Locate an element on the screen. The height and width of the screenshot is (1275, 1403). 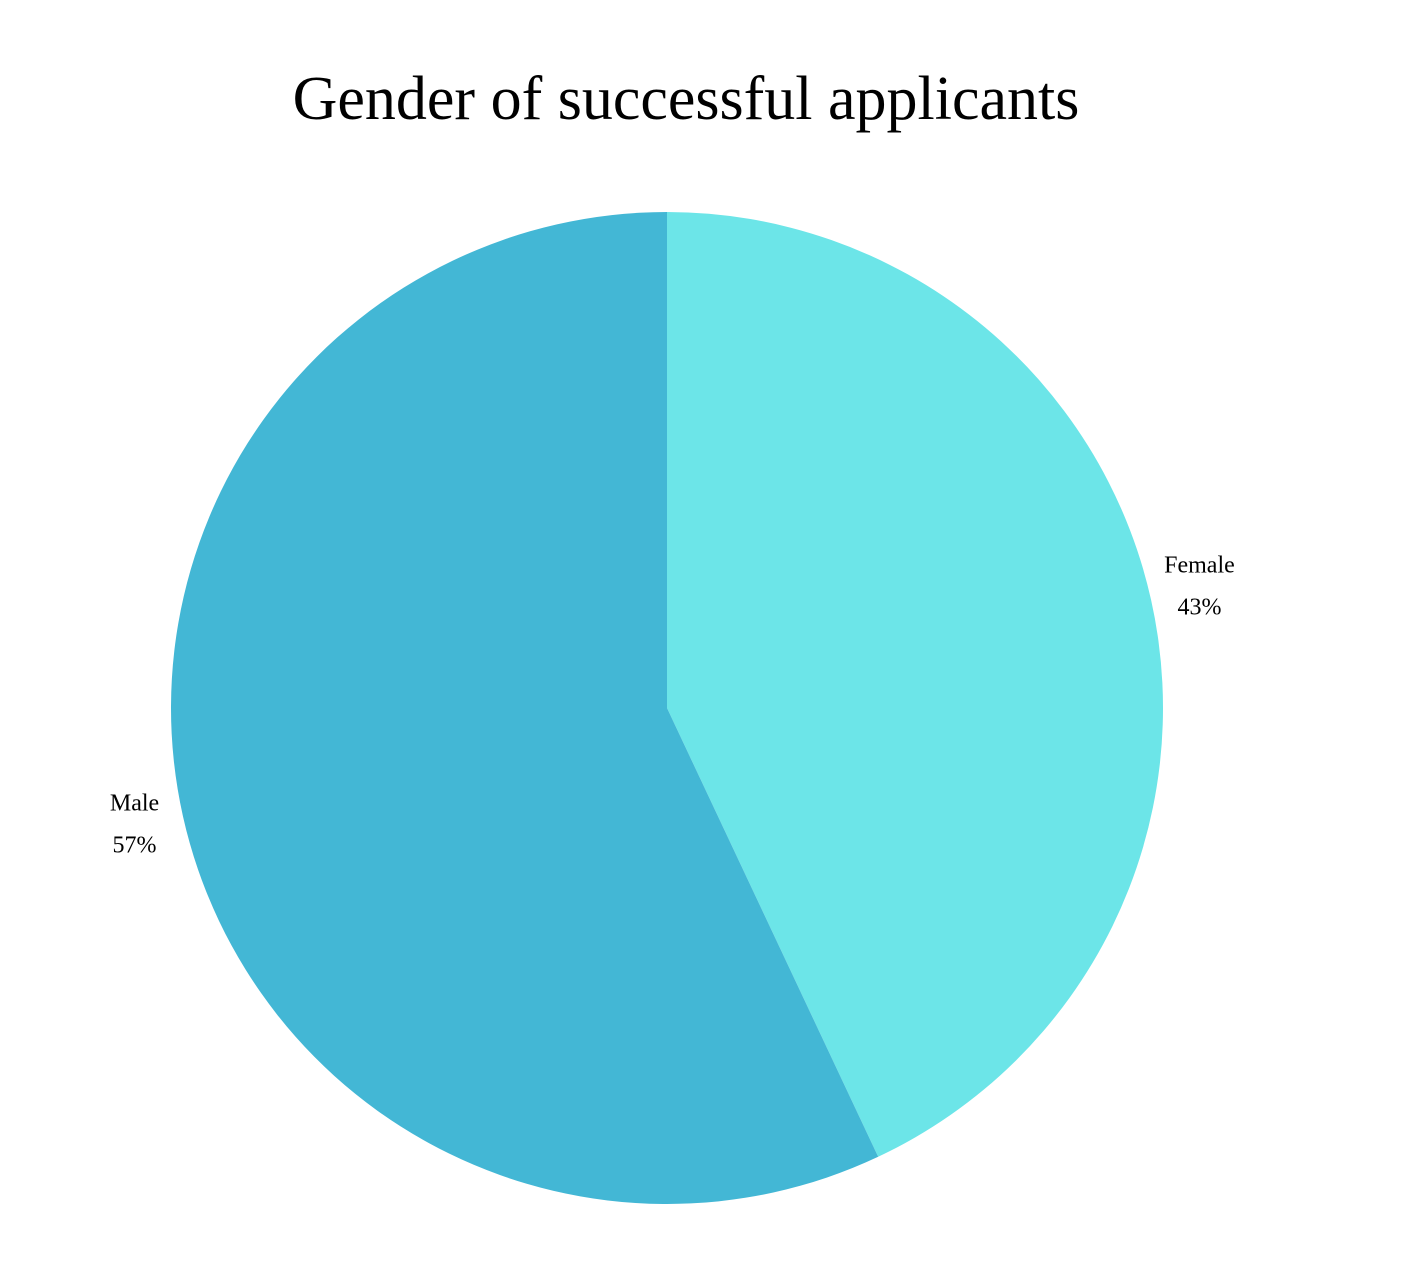
chart-title: Gender of successful applicants is located at coordinates (686, 99).